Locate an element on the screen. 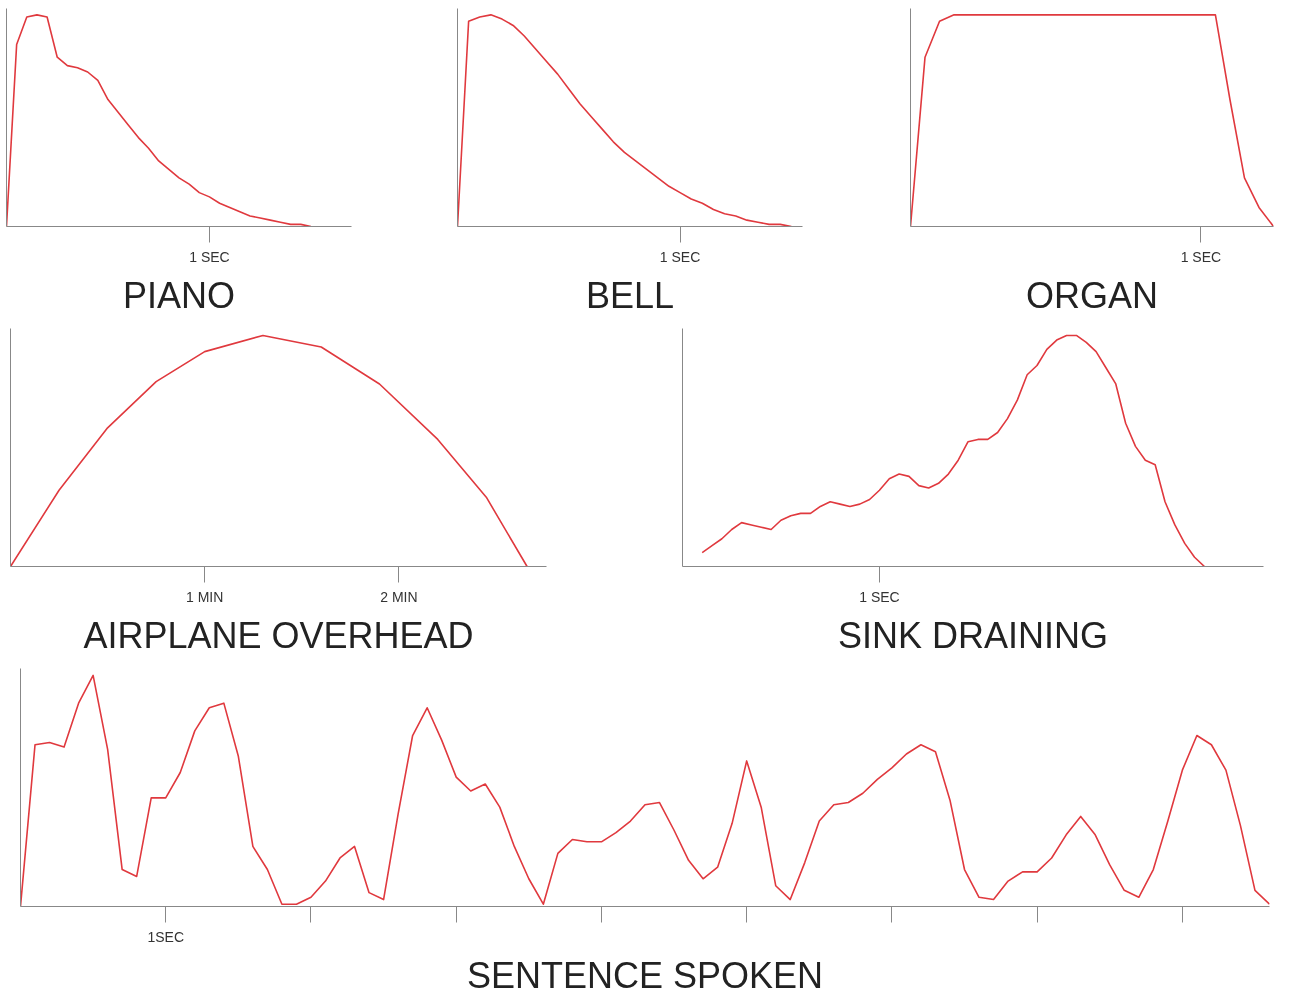 The image size is (1293, 1004). x-tick-label: 1 MIN is located at coordinates (205, 596).